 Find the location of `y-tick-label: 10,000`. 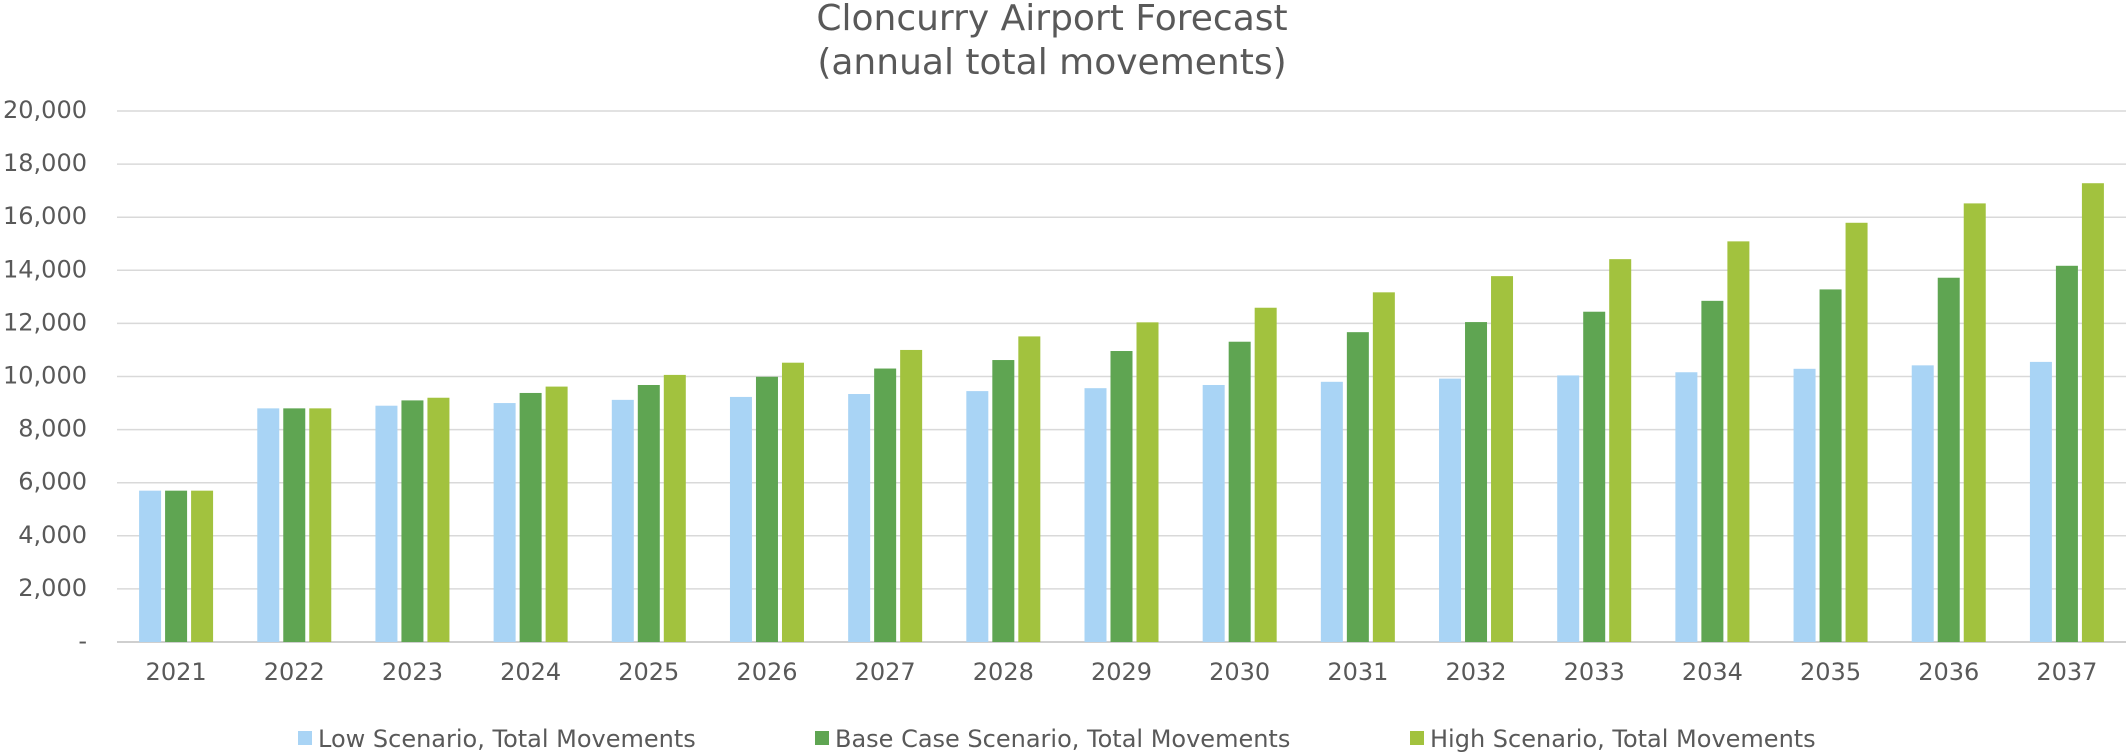

y-tick-label: 10,000 is located at coordinates (45, 376).